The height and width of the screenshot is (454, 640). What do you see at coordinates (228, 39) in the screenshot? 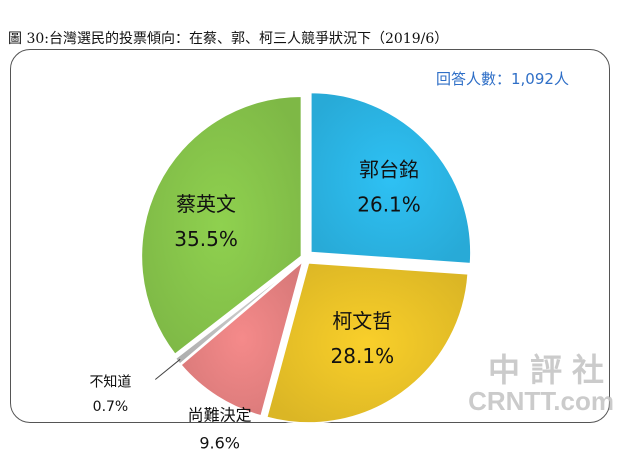
I see `figure-title: 圖 30:台灣選民的投票傾向：在蔡、郭、柯三人競爭狀況下（2019/6）` at bounding box center [228, 39].